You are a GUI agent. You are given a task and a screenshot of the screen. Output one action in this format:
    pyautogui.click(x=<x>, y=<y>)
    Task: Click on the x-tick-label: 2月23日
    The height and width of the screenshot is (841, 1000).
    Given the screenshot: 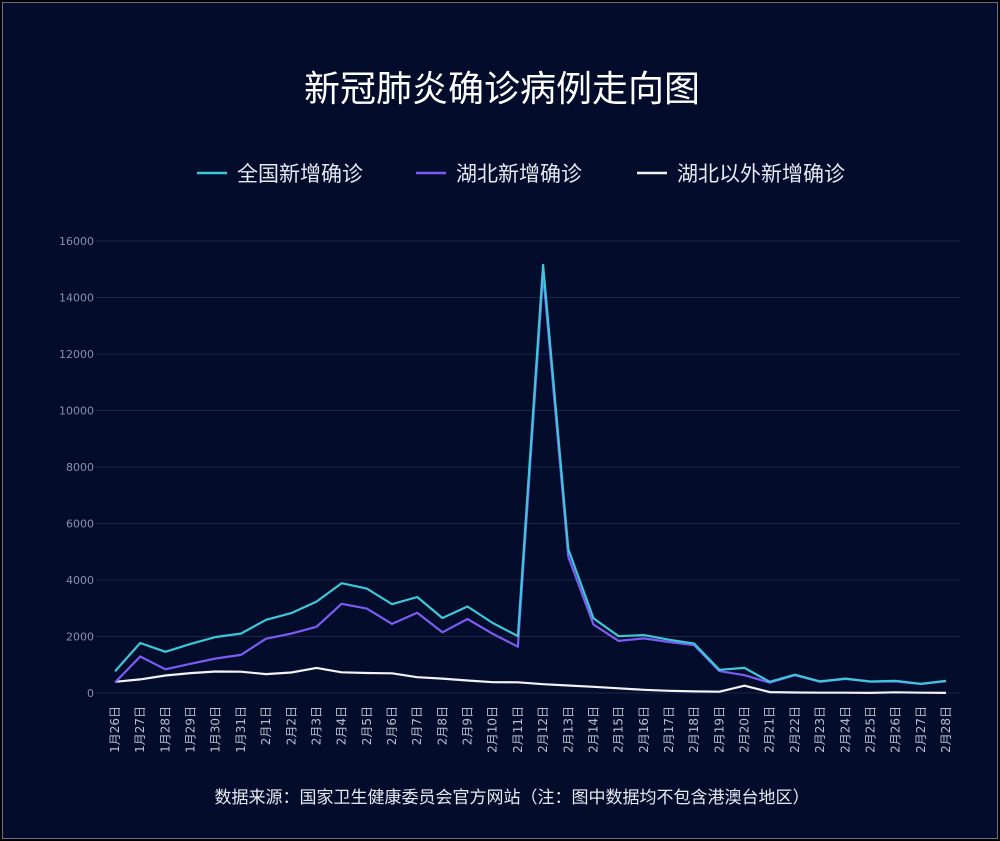 What is the action you would take?
    pyautogui.click(x=820, y=729)
    